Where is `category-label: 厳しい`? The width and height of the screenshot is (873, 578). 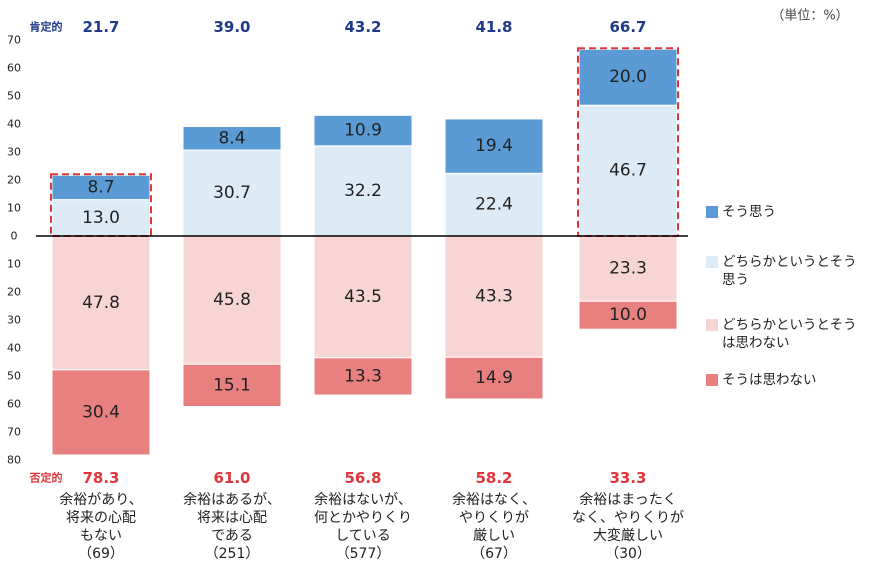
category-label: 厳しい is located at coordinates (494, 536).